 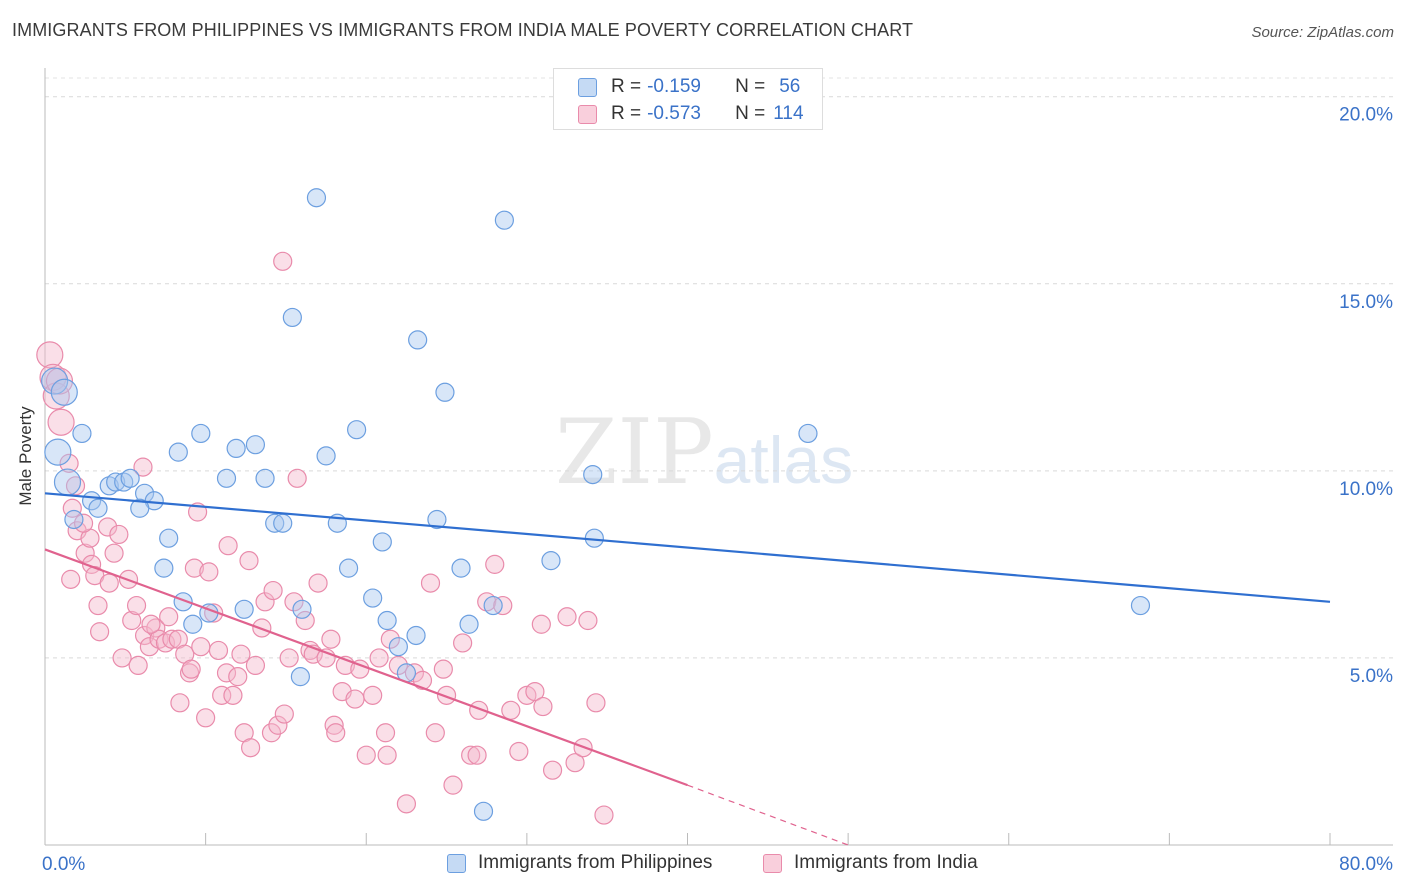 I want to click on legend-row-philippines: R = -0.159 N = 56, so click(x=689, y=87).